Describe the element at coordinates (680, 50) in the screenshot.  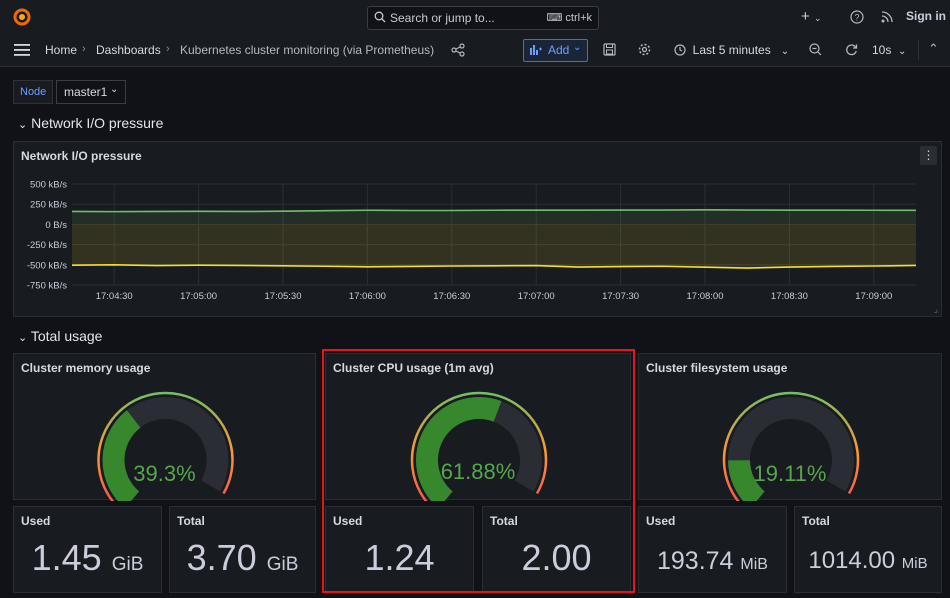
I see `clock-icon` at that location.